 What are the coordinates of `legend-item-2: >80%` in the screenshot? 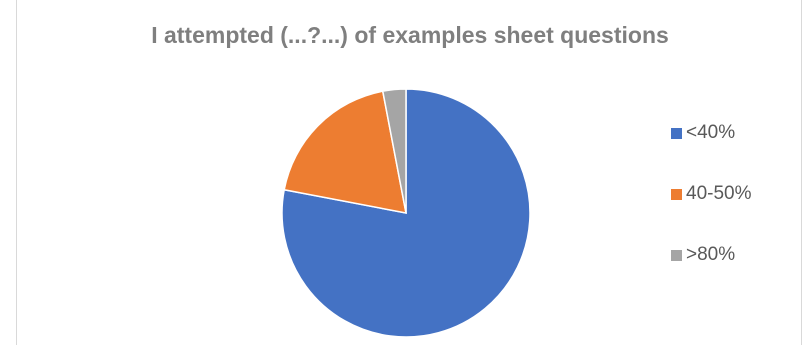 It's located at (711, 255).